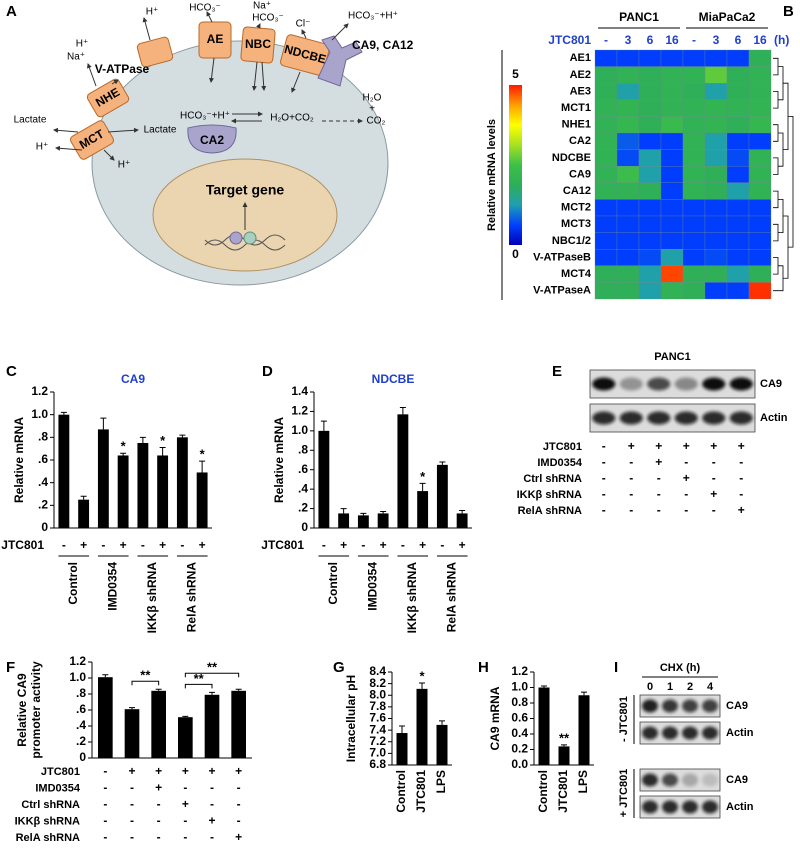 The height and width of the screenshot is (848, 800). I want to click on panel-letter: G, so click(339, 667).